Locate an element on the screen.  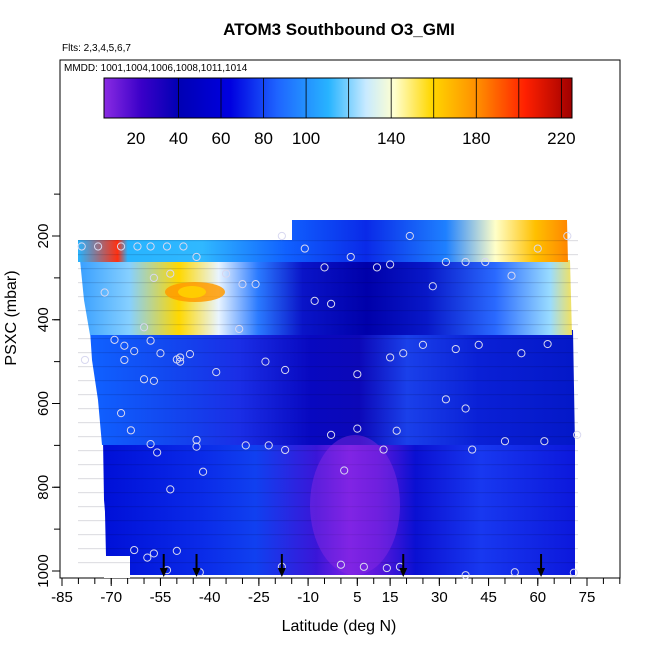
heatmap-upper is located at coordinates (326, 297).